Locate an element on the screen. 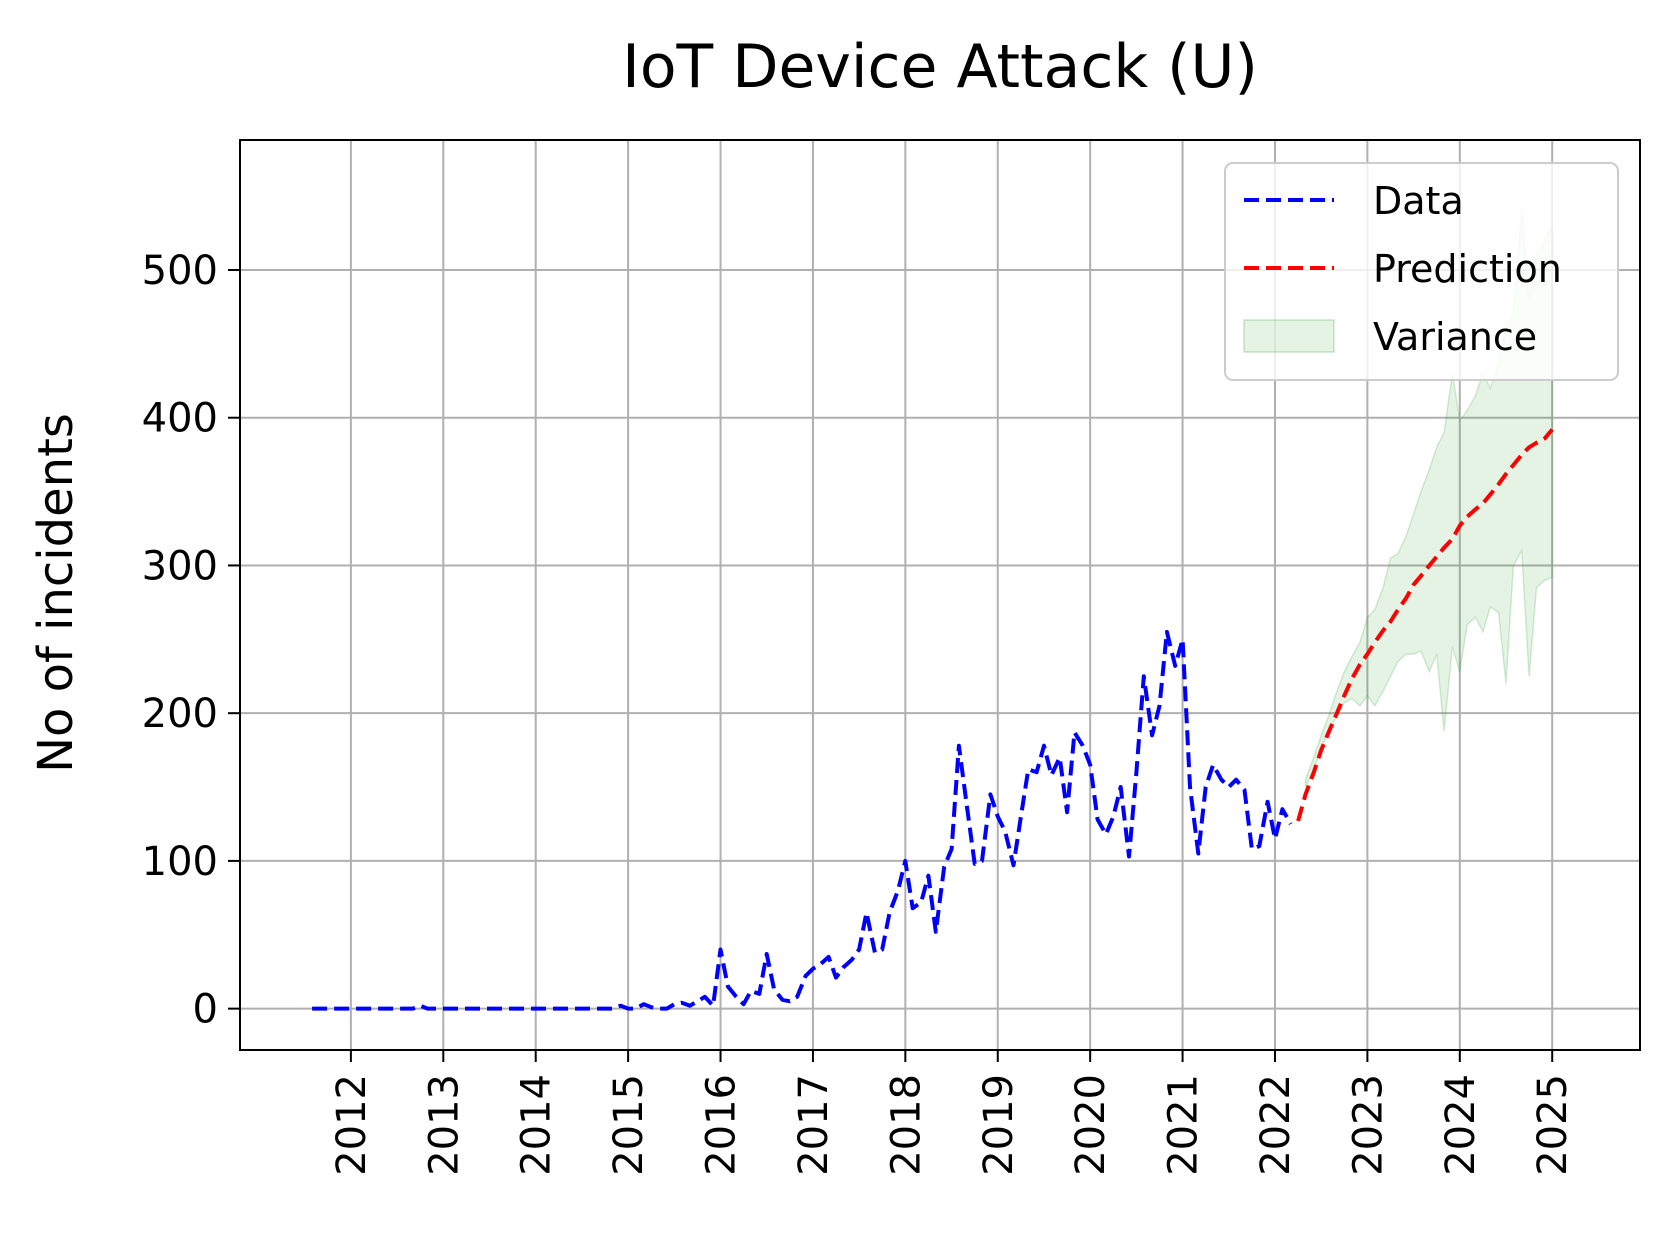  y-tick-label: 400 is located at coordinates (180, 419).